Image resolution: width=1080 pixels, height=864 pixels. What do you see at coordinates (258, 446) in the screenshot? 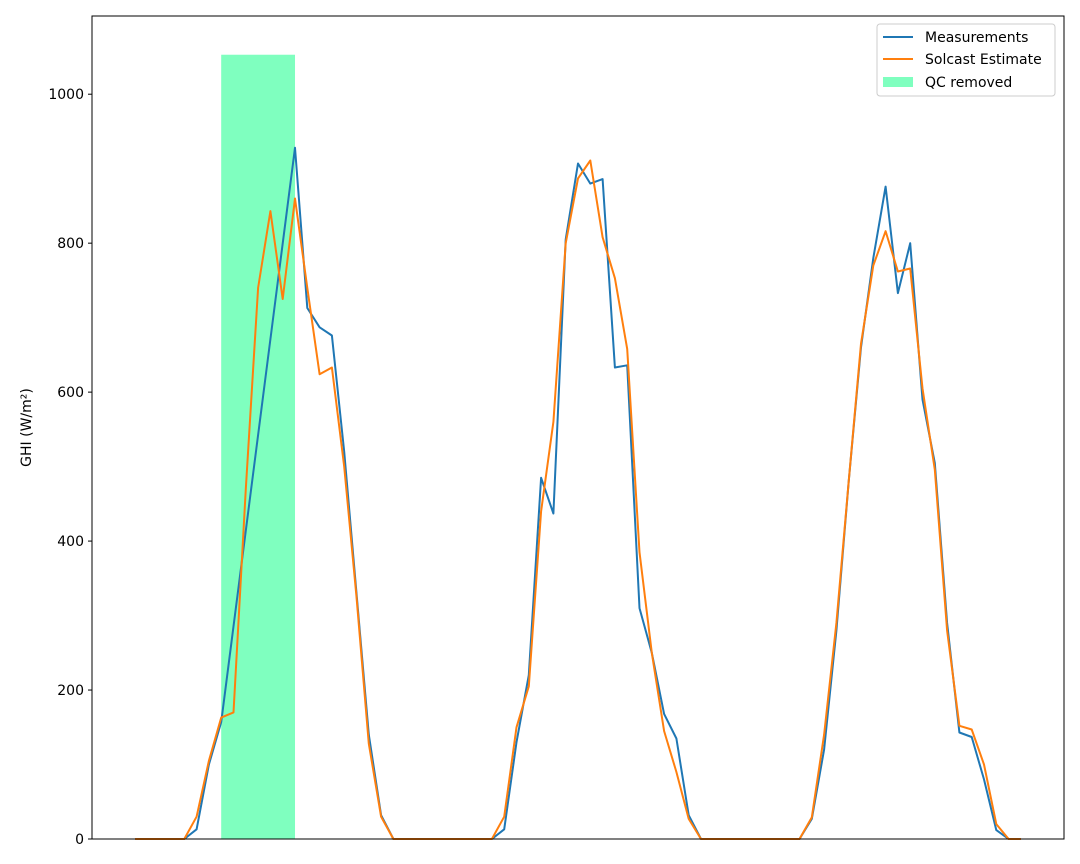
I see `qc-removed-span` at bounding box center [258, 446].